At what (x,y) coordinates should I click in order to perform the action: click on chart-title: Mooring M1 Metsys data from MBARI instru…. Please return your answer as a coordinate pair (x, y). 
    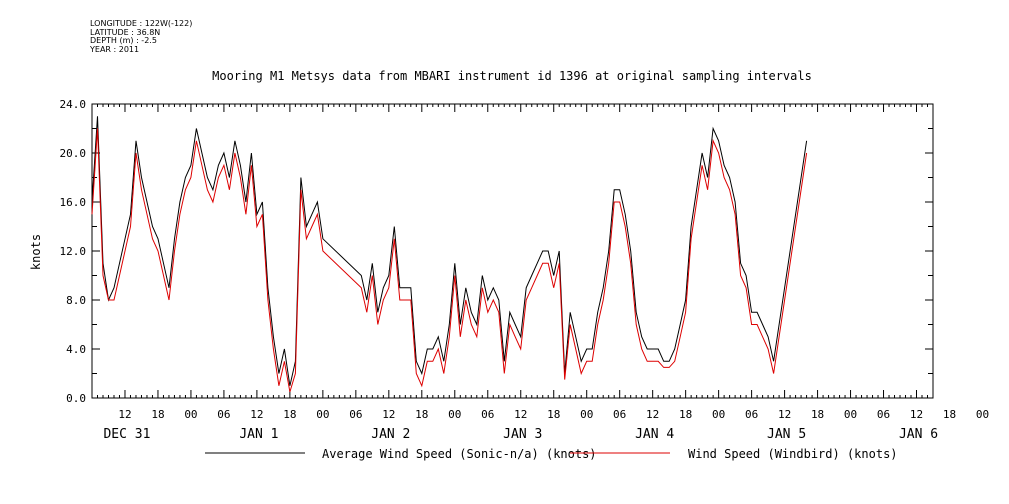
    Looking at the image, I should click on (512, 76).